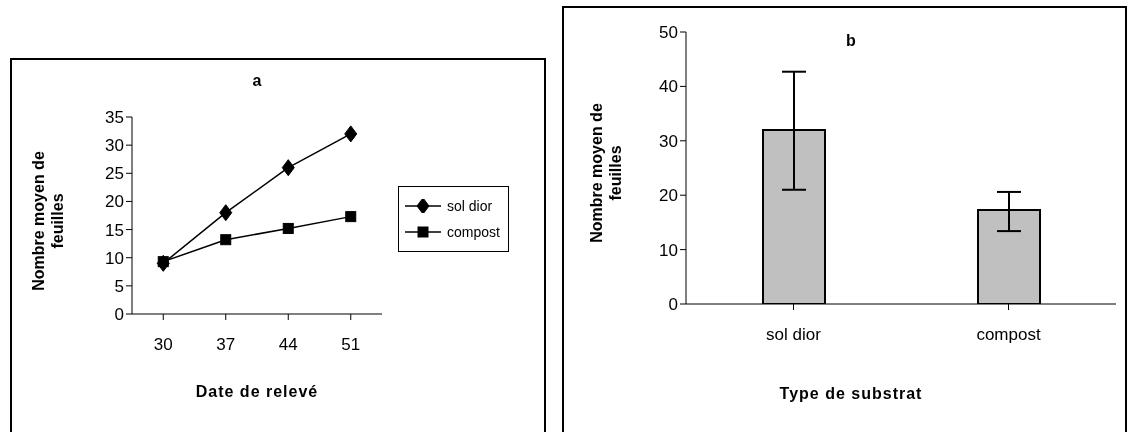 The image size is (1127, 432). I want to click on y-tick-label: 50, so click(668, 33).